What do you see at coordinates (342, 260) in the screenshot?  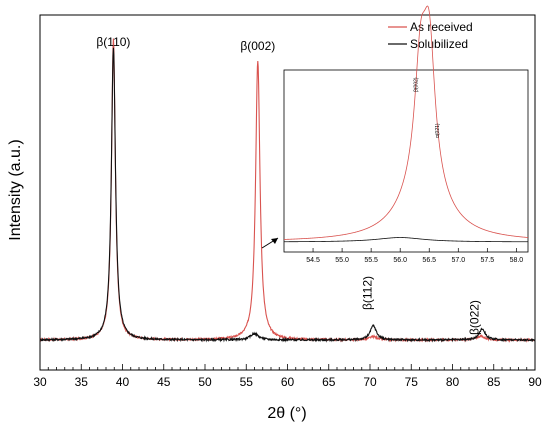 I see `inset-x-tick-label: 55.0` at bounding box center [342, 260].